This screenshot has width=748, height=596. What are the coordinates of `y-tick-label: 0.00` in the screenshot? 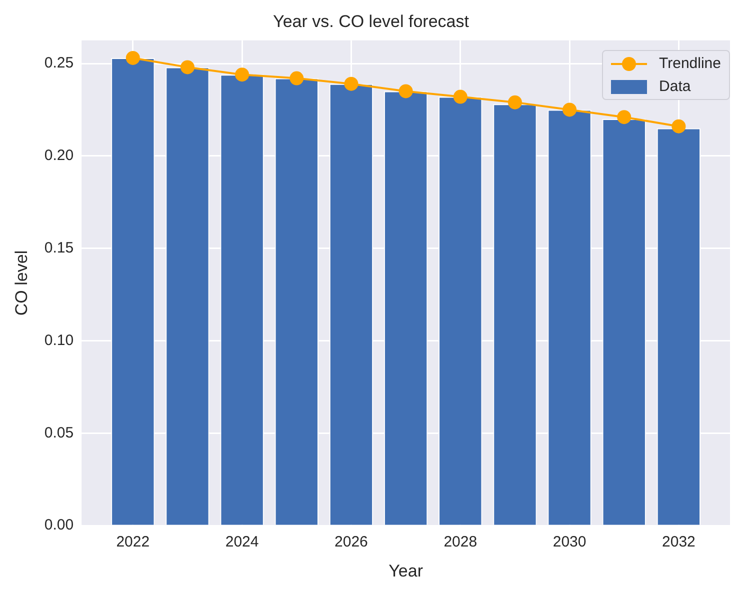 It's located at (59, 525).